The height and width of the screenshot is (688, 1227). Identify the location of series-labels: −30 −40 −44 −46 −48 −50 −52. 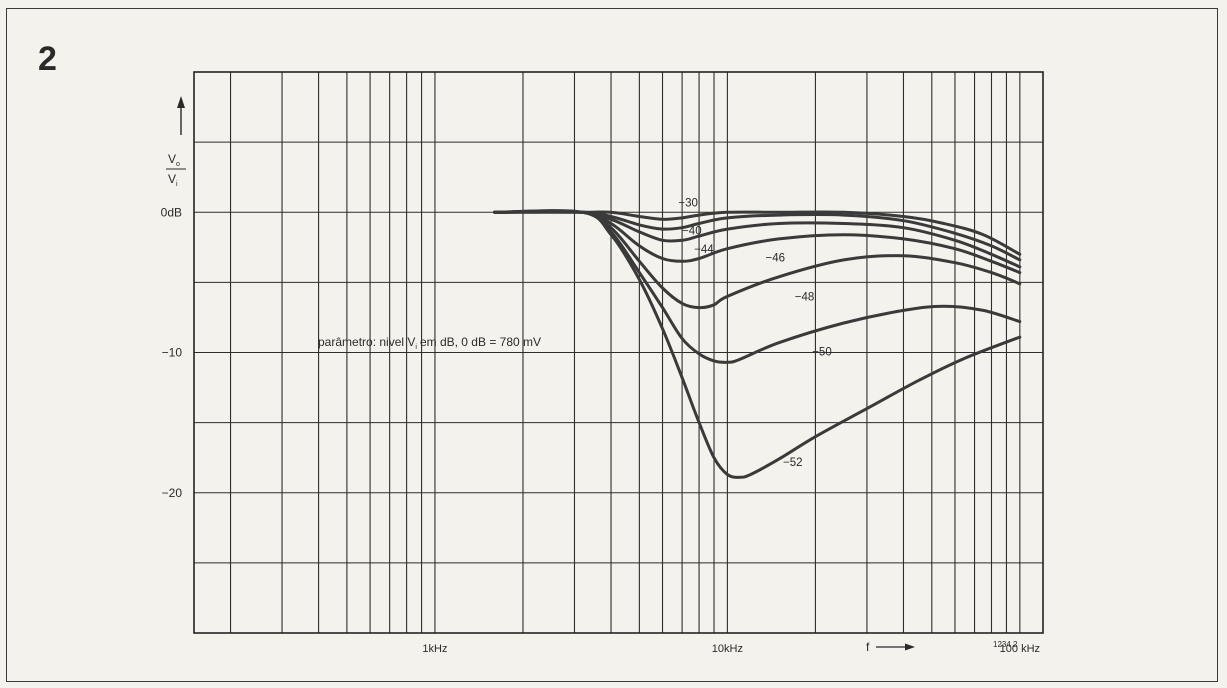
(754, 333).